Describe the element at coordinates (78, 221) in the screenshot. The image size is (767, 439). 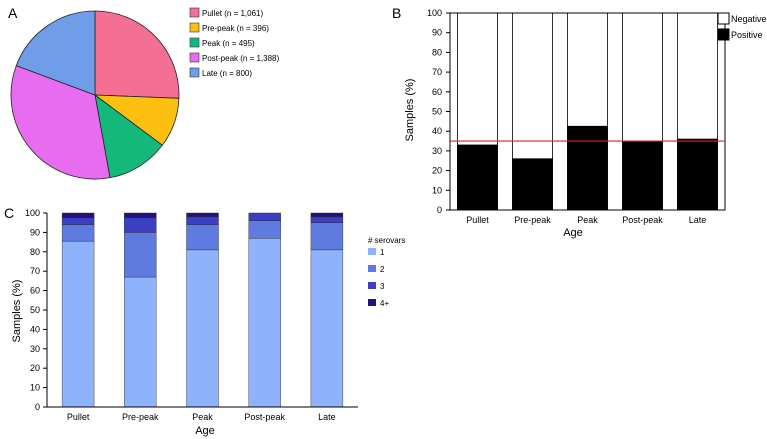
I see `bar-serovar-3-pullet` at that location.